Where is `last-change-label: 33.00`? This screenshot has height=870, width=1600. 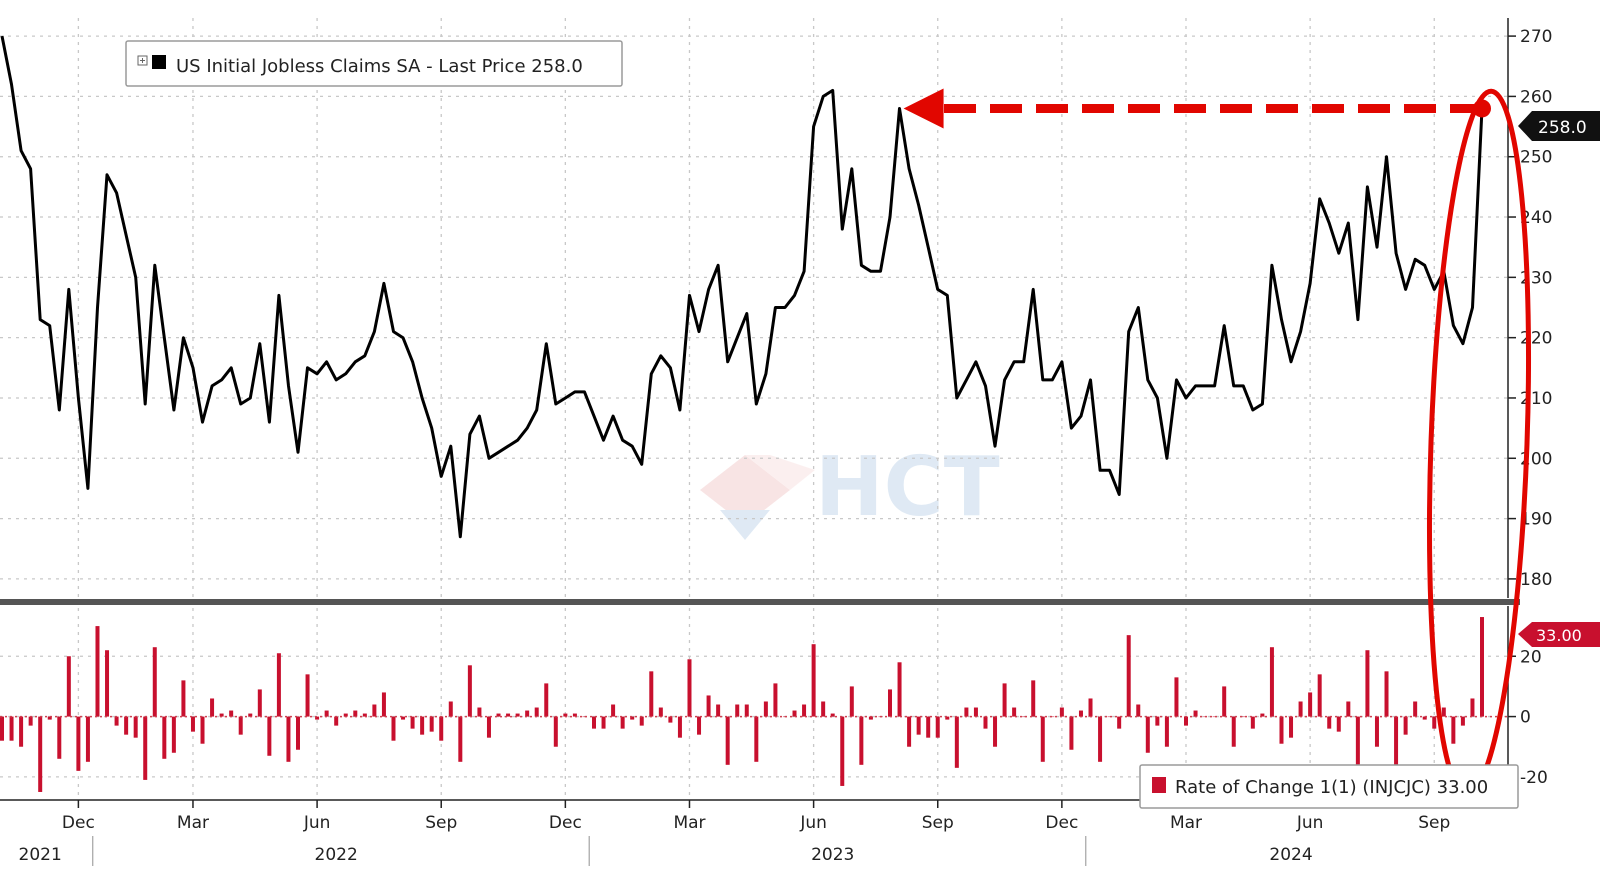 last-change-label: 33.00 is located at coordinates (1559, 635).